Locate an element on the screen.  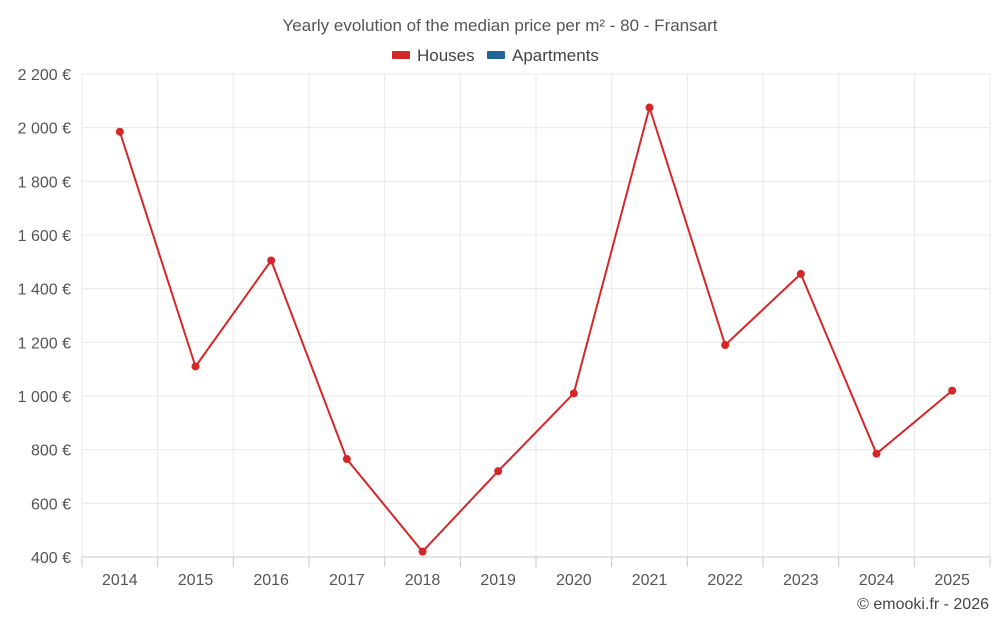
x-tick-label: 2023 is located at coordinates (801, 580).